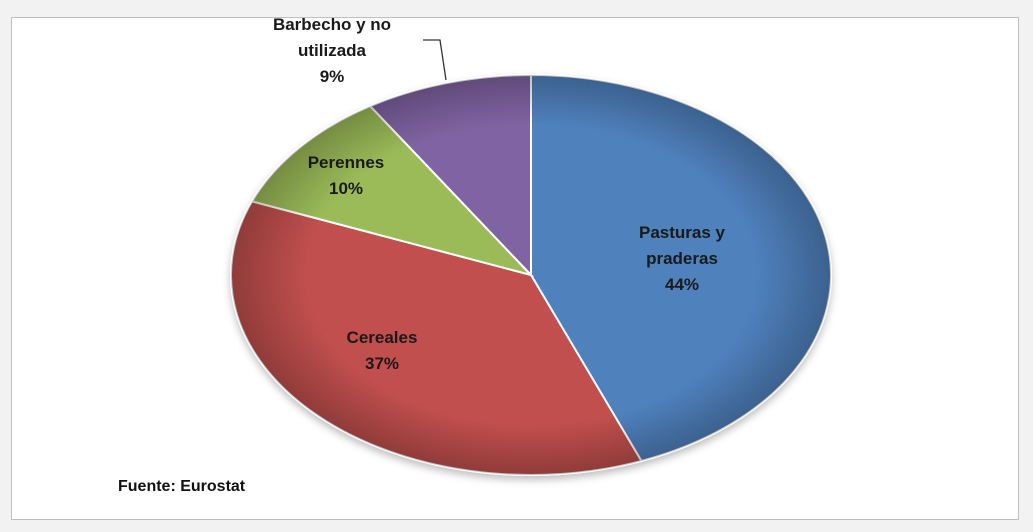 The width and height of the screenshot is (1033, 532). Describe the element at coordinates (332, 52) in the screenshot. I see `slice-label-barbecho: Barbecho y no utilizada 9%` at that location.